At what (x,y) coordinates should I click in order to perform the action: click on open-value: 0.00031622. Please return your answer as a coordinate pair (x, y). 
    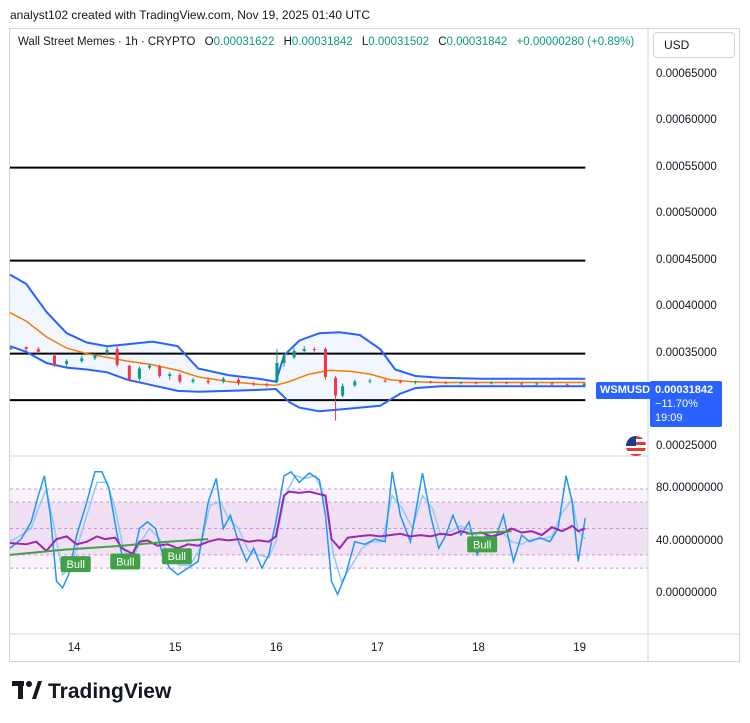
    Looking at the image, I should click on (244, 42).